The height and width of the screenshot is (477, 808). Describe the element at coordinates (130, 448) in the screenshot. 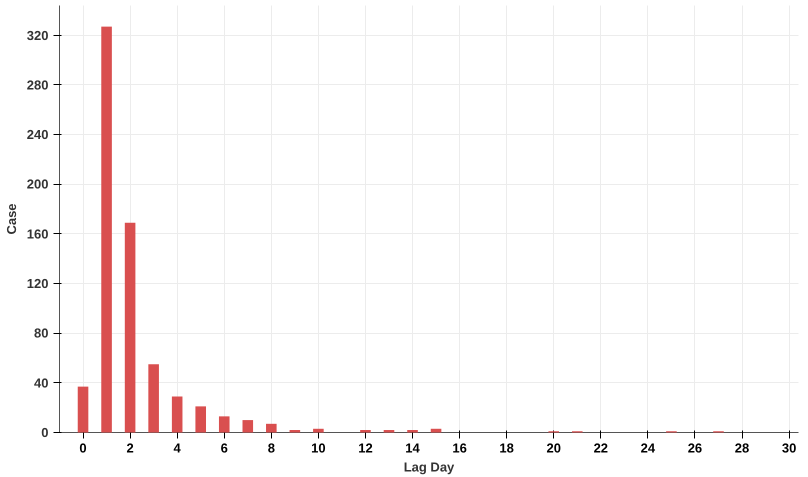

I see `x-tick-label: 2` at that location.